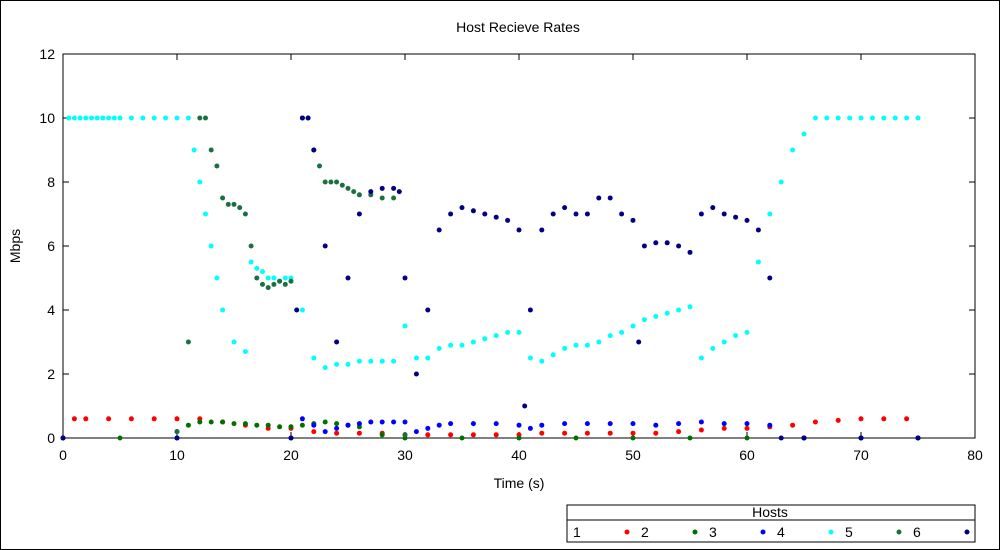 This screenshot has width=1000, height=550. Describe the element at coordinates (291, 455) in the screenshot. I see `x-tick-label: 20` at that location.